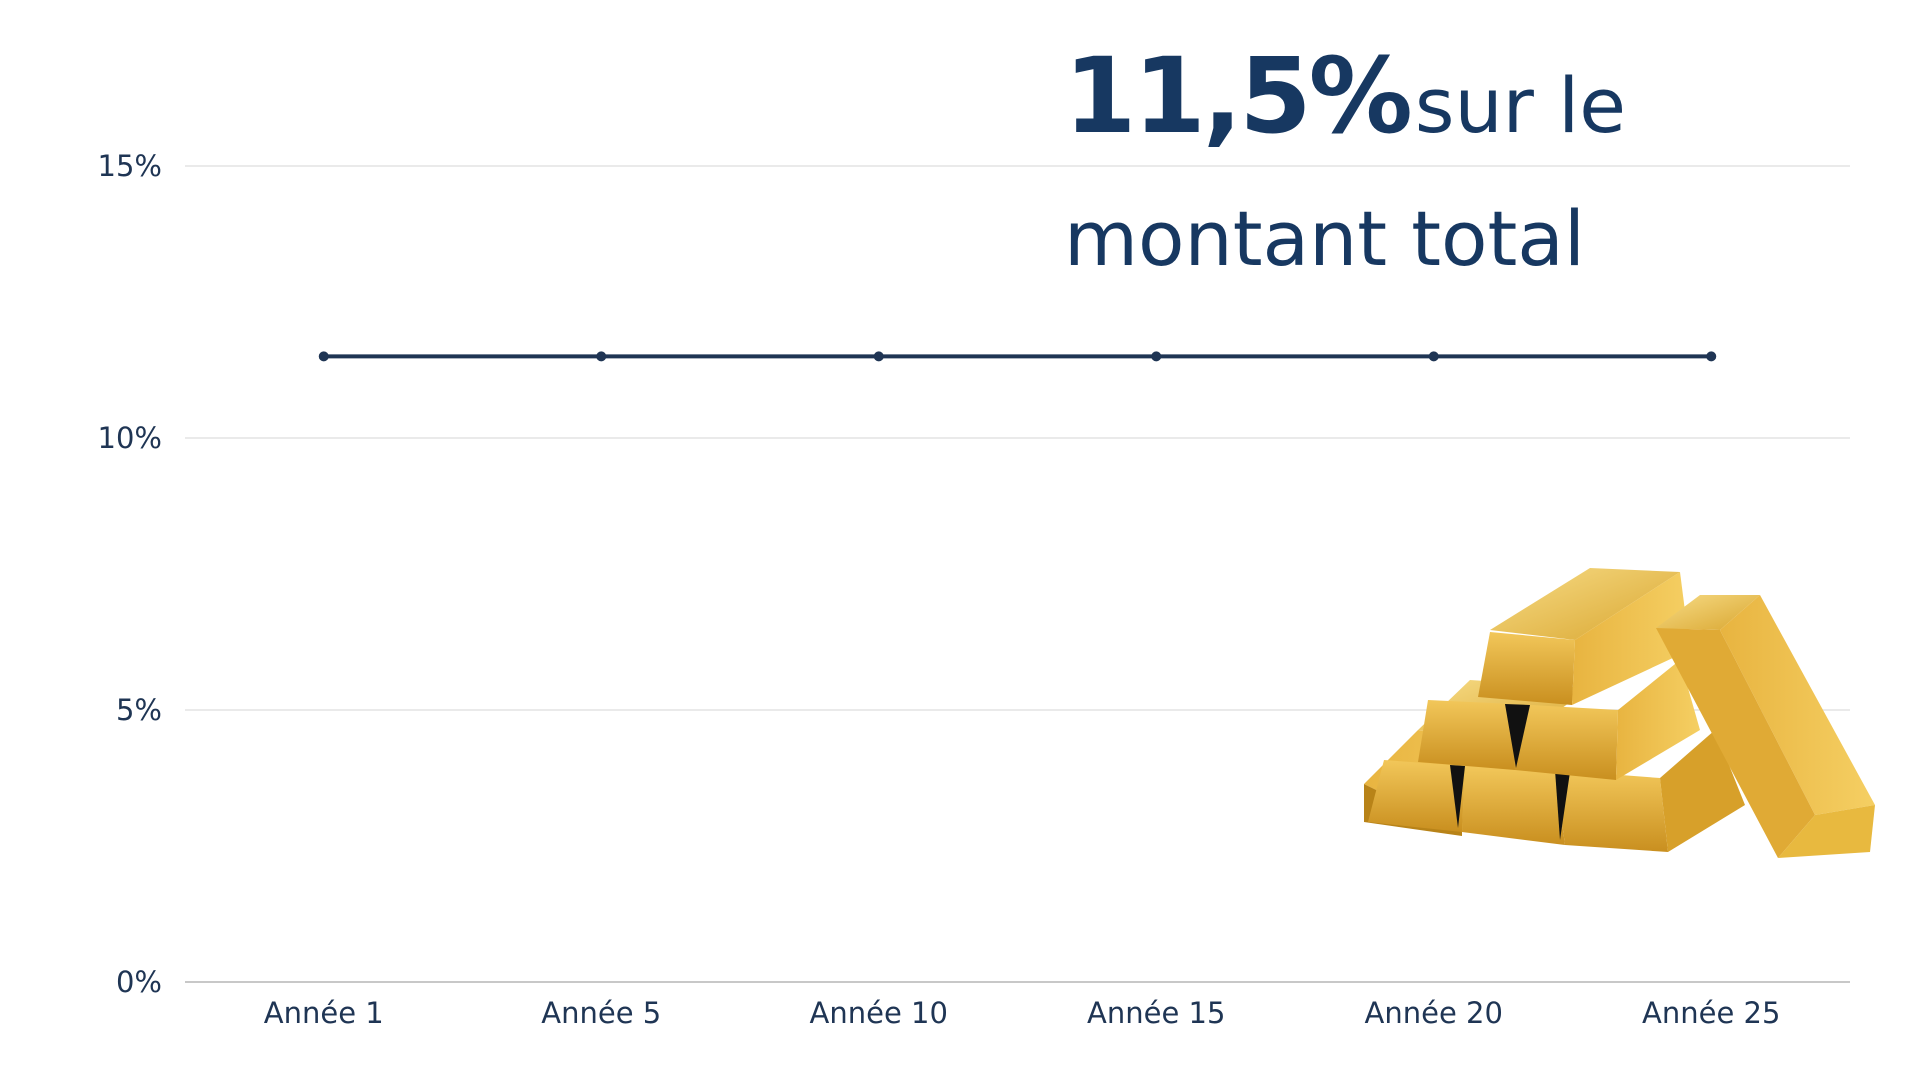 The width and height of the screenshot is (1920, 1080). What do you see at coordinates (324, 1013) in the screenshot?
I see `x-tick-label: Année 1` at bounding box center [324, 1013].